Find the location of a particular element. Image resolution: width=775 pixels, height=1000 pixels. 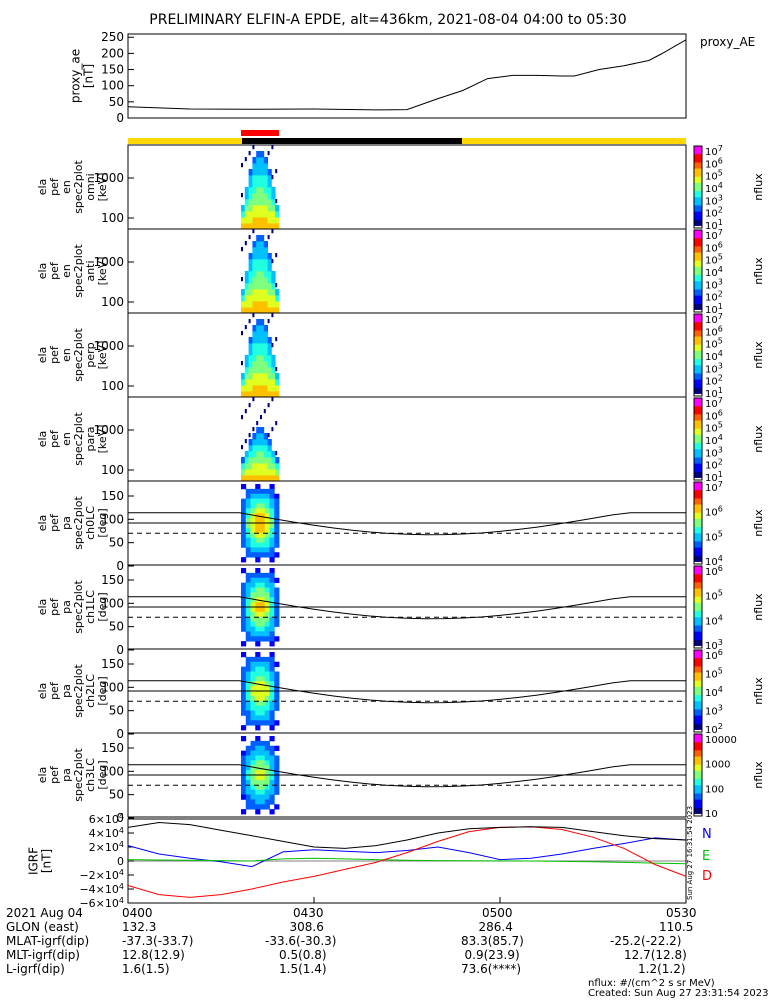

panel-ylabel-6: ela pef pa spec2plot ch1LC [deg] is located at coordinates (72, 607).